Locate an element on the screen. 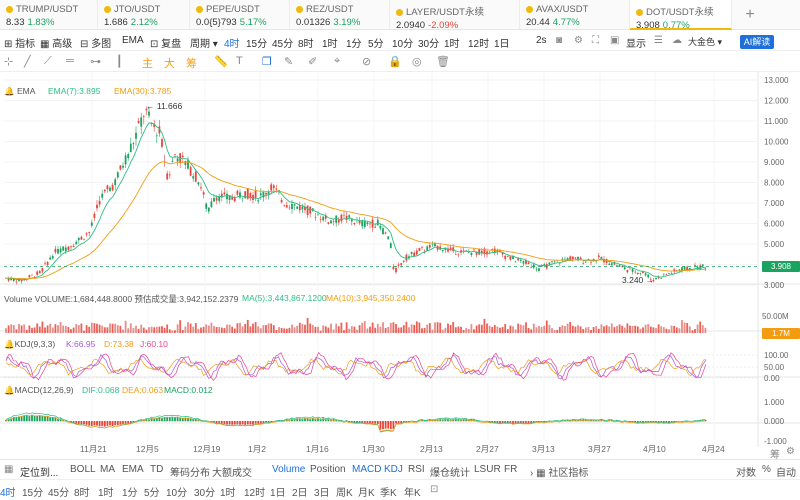  ticker-tab: REZ/USDT 0.01326 3.19% is located at coordinates (340, 15).